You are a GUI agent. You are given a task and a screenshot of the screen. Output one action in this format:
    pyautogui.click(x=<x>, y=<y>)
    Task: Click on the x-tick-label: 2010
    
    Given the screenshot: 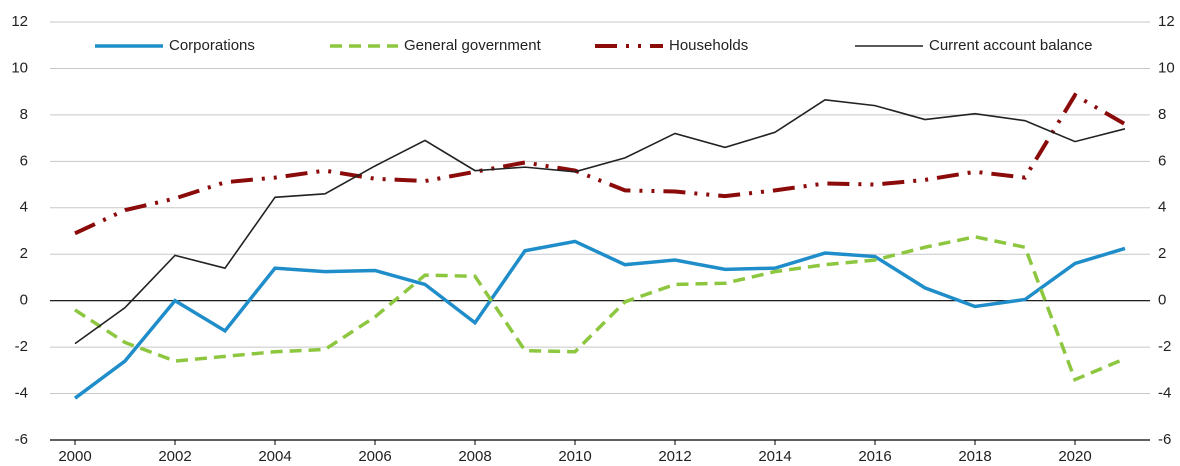 What is the action you would take?
    pyautogui.click(x=574, y=456)
    